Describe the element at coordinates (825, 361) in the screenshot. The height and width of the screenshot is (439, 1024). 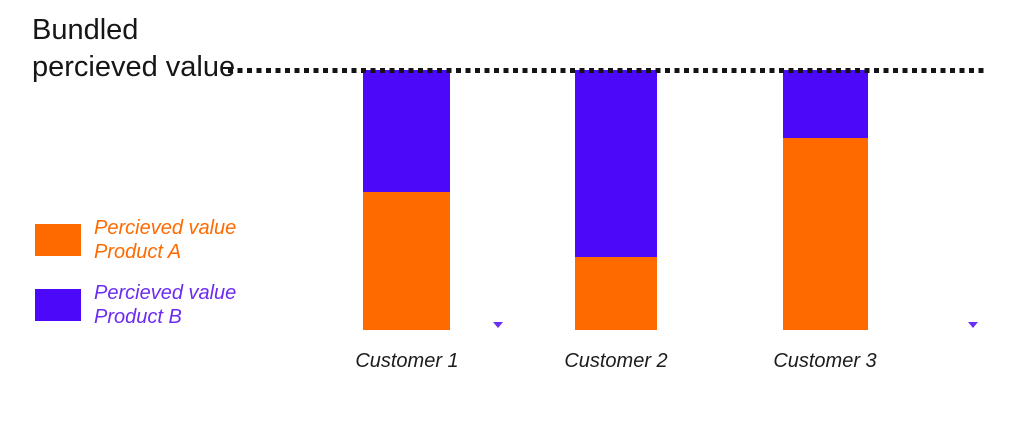
I see `category-label-customer-3: Customer 3` at that location.